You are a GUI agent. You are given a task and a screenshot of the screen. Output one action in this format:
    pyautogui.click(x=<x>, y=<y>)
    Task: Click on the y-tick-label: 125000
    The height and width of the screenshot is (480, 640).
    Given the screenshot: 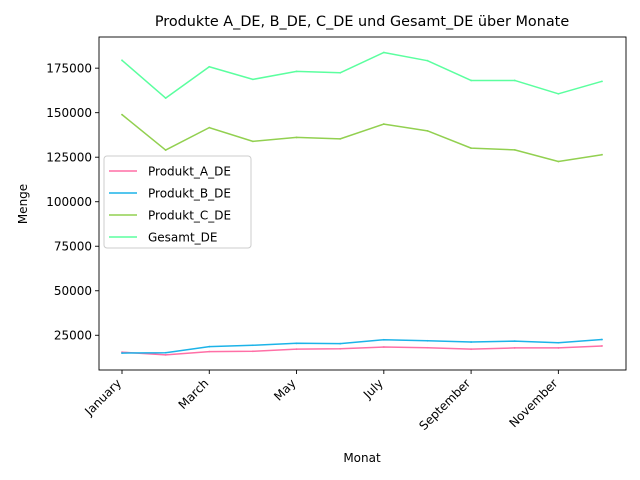 What is the action you would take?
    pyautogui.click(x=69, y=158)
    